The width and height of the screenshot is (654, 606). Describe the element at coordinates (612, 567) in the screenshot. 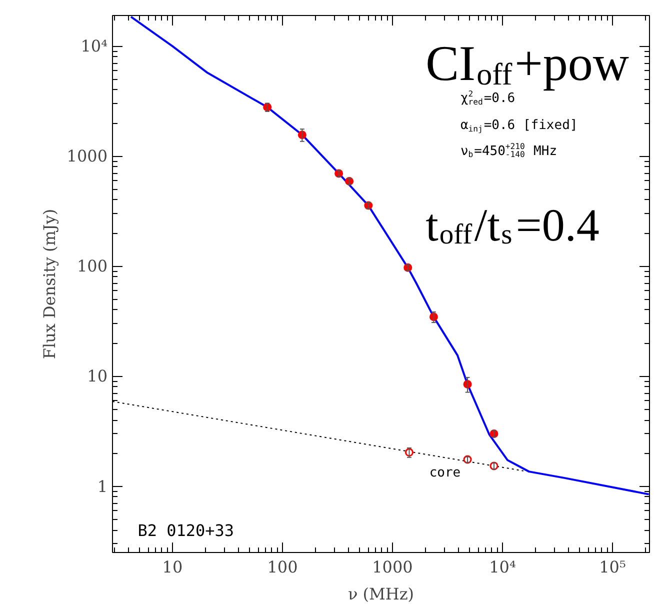

I see `x-tick-label: 10⁵` at that location.